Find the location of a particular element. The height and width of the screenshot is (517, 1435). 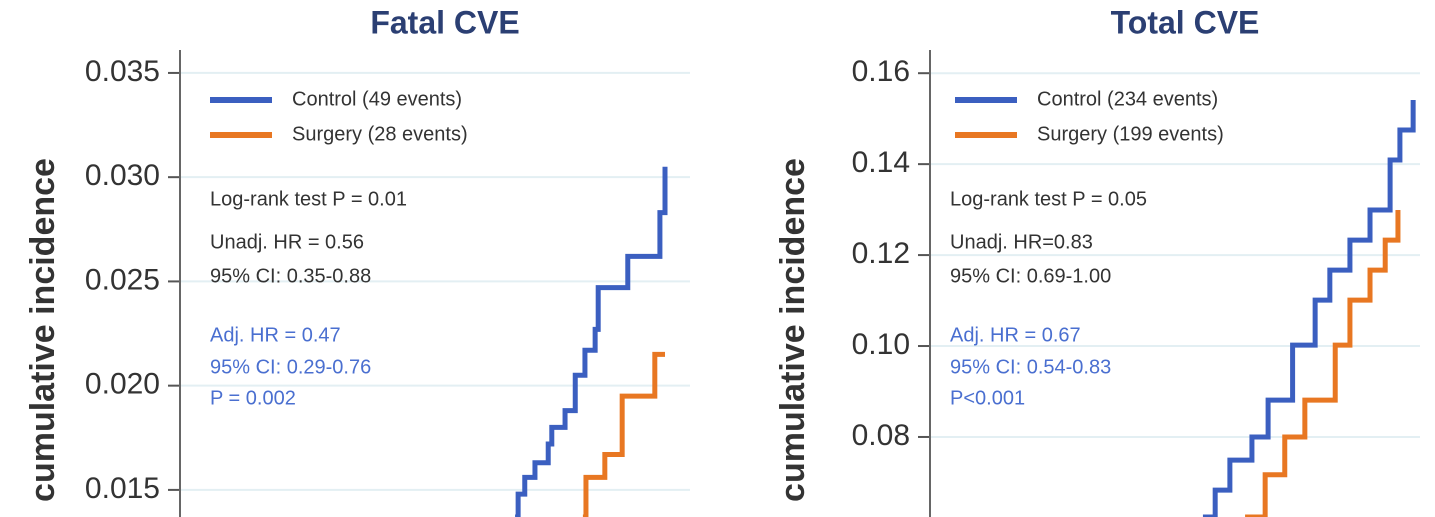

y-tick-label: 0.025 is located at coordinates (122, 279).